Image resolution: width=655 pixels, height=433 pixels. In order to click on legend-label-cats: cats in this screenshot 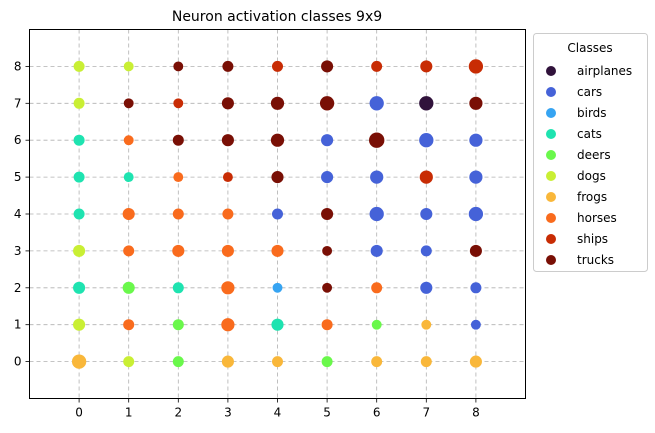, I will do `click(589, 134)`.